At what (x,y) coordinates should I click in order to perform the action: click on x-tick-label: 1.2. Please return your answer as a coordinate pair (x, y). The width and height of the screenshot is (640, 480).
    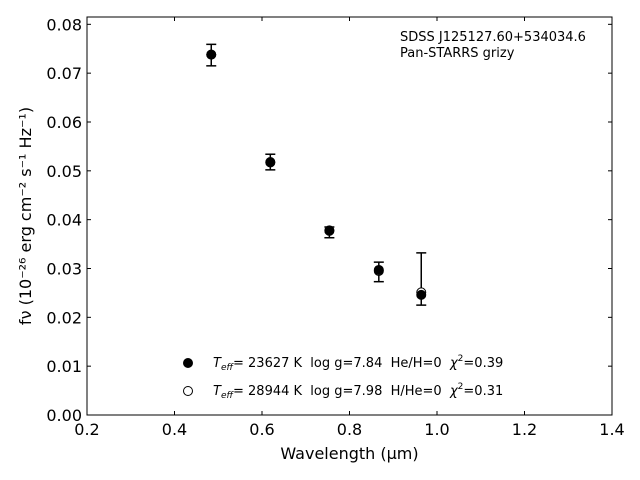
    Looking at the image, I should click on (524, 429).